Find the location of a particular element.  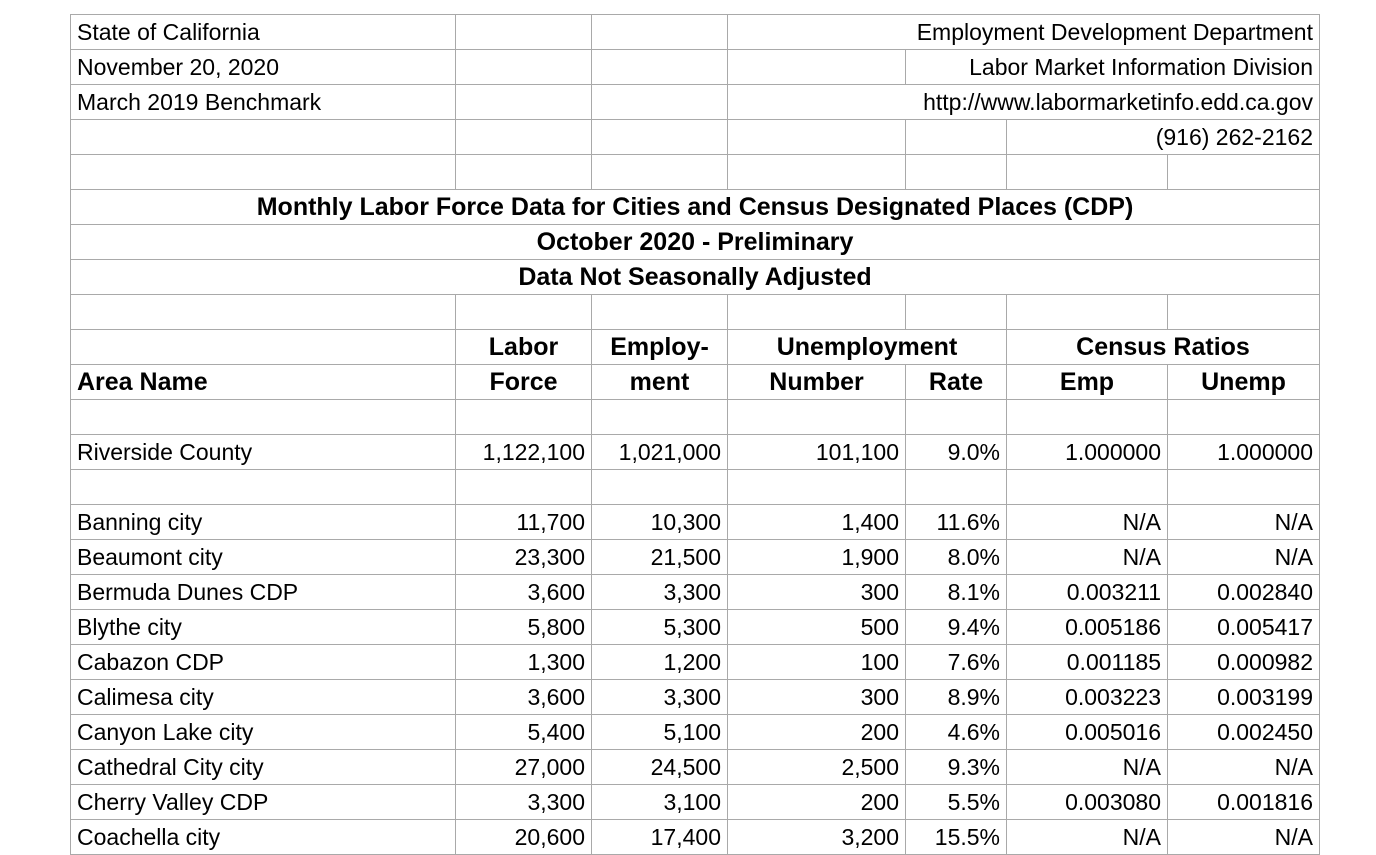

table-row: Banning city 11,700 10,300 1,400 11.6% N/A N/A is located at coordinates (695, 522).